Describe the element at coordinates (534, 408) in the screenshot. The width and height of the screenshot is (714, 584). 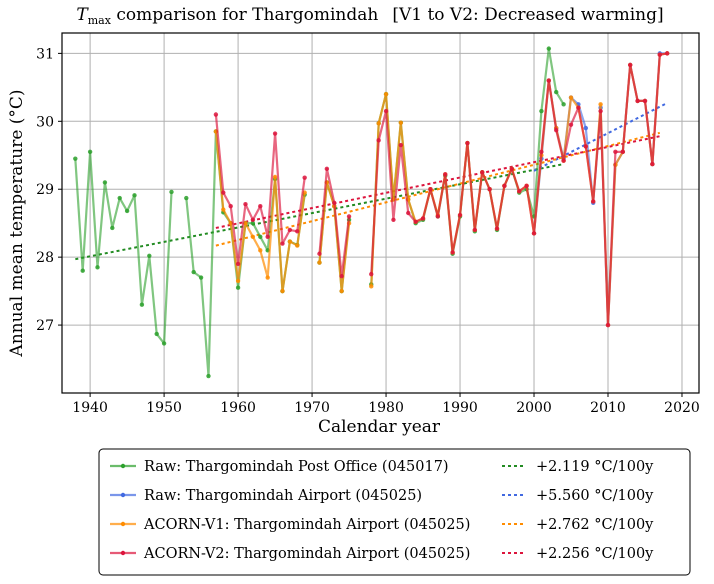
I see `x-tick-label: 2000` at that location.